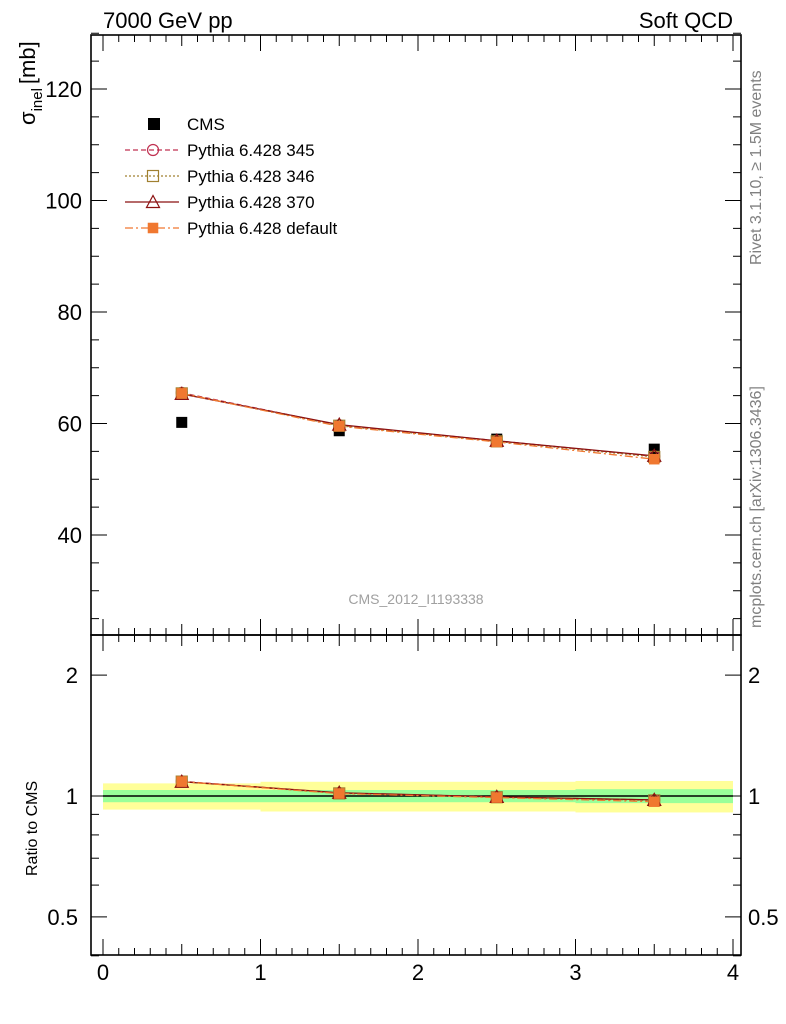  I want to click on x-tick-label: 1, so click(260, 972).